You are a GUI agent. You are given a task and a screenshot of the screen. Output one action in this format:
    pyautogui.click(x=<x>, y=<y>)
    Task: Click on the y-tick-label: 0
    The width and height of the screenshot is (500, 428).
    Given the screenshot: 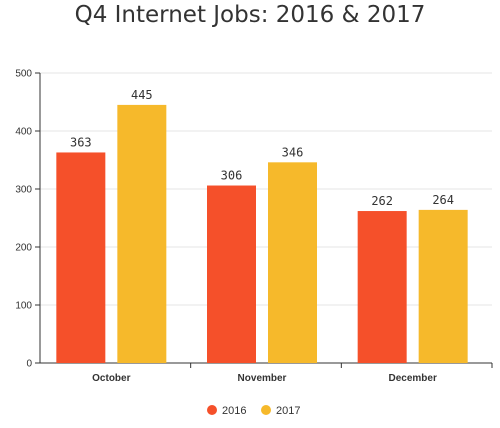 What is the action you would take?
    pyautogui.click(x=29, y=364)
    